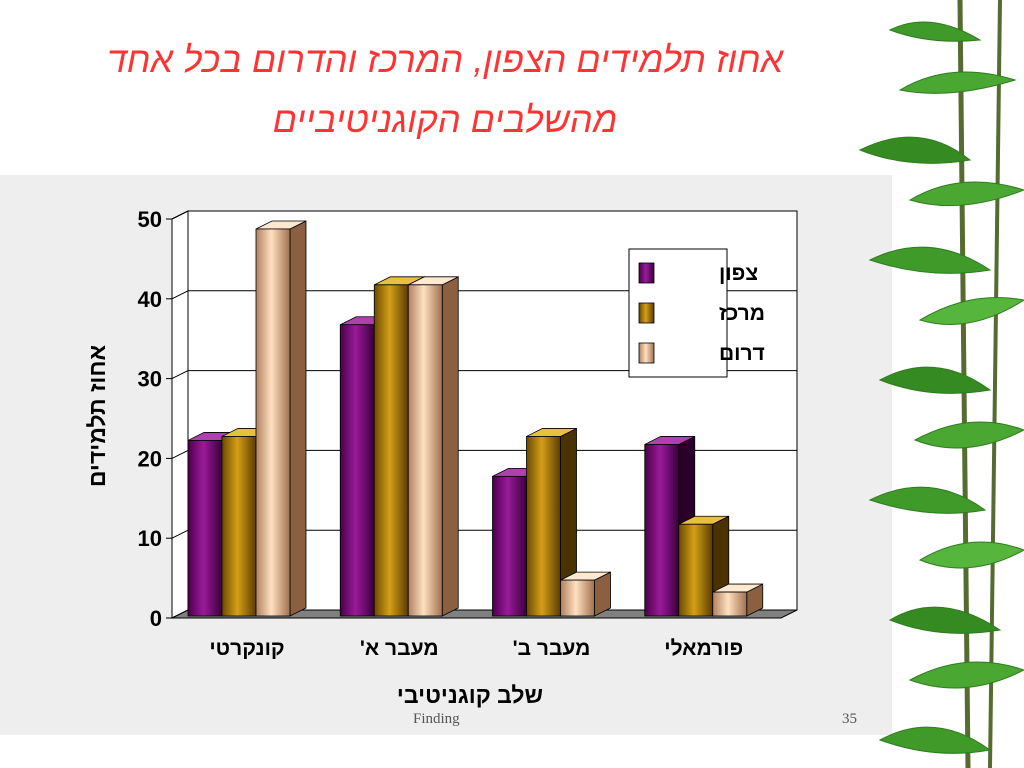 This screenshot has height=768, width=1024. What do you see at coordinates (742, 353) in the screenshot?
I see `legend-label: דרום` at bounding box center [742, 353].